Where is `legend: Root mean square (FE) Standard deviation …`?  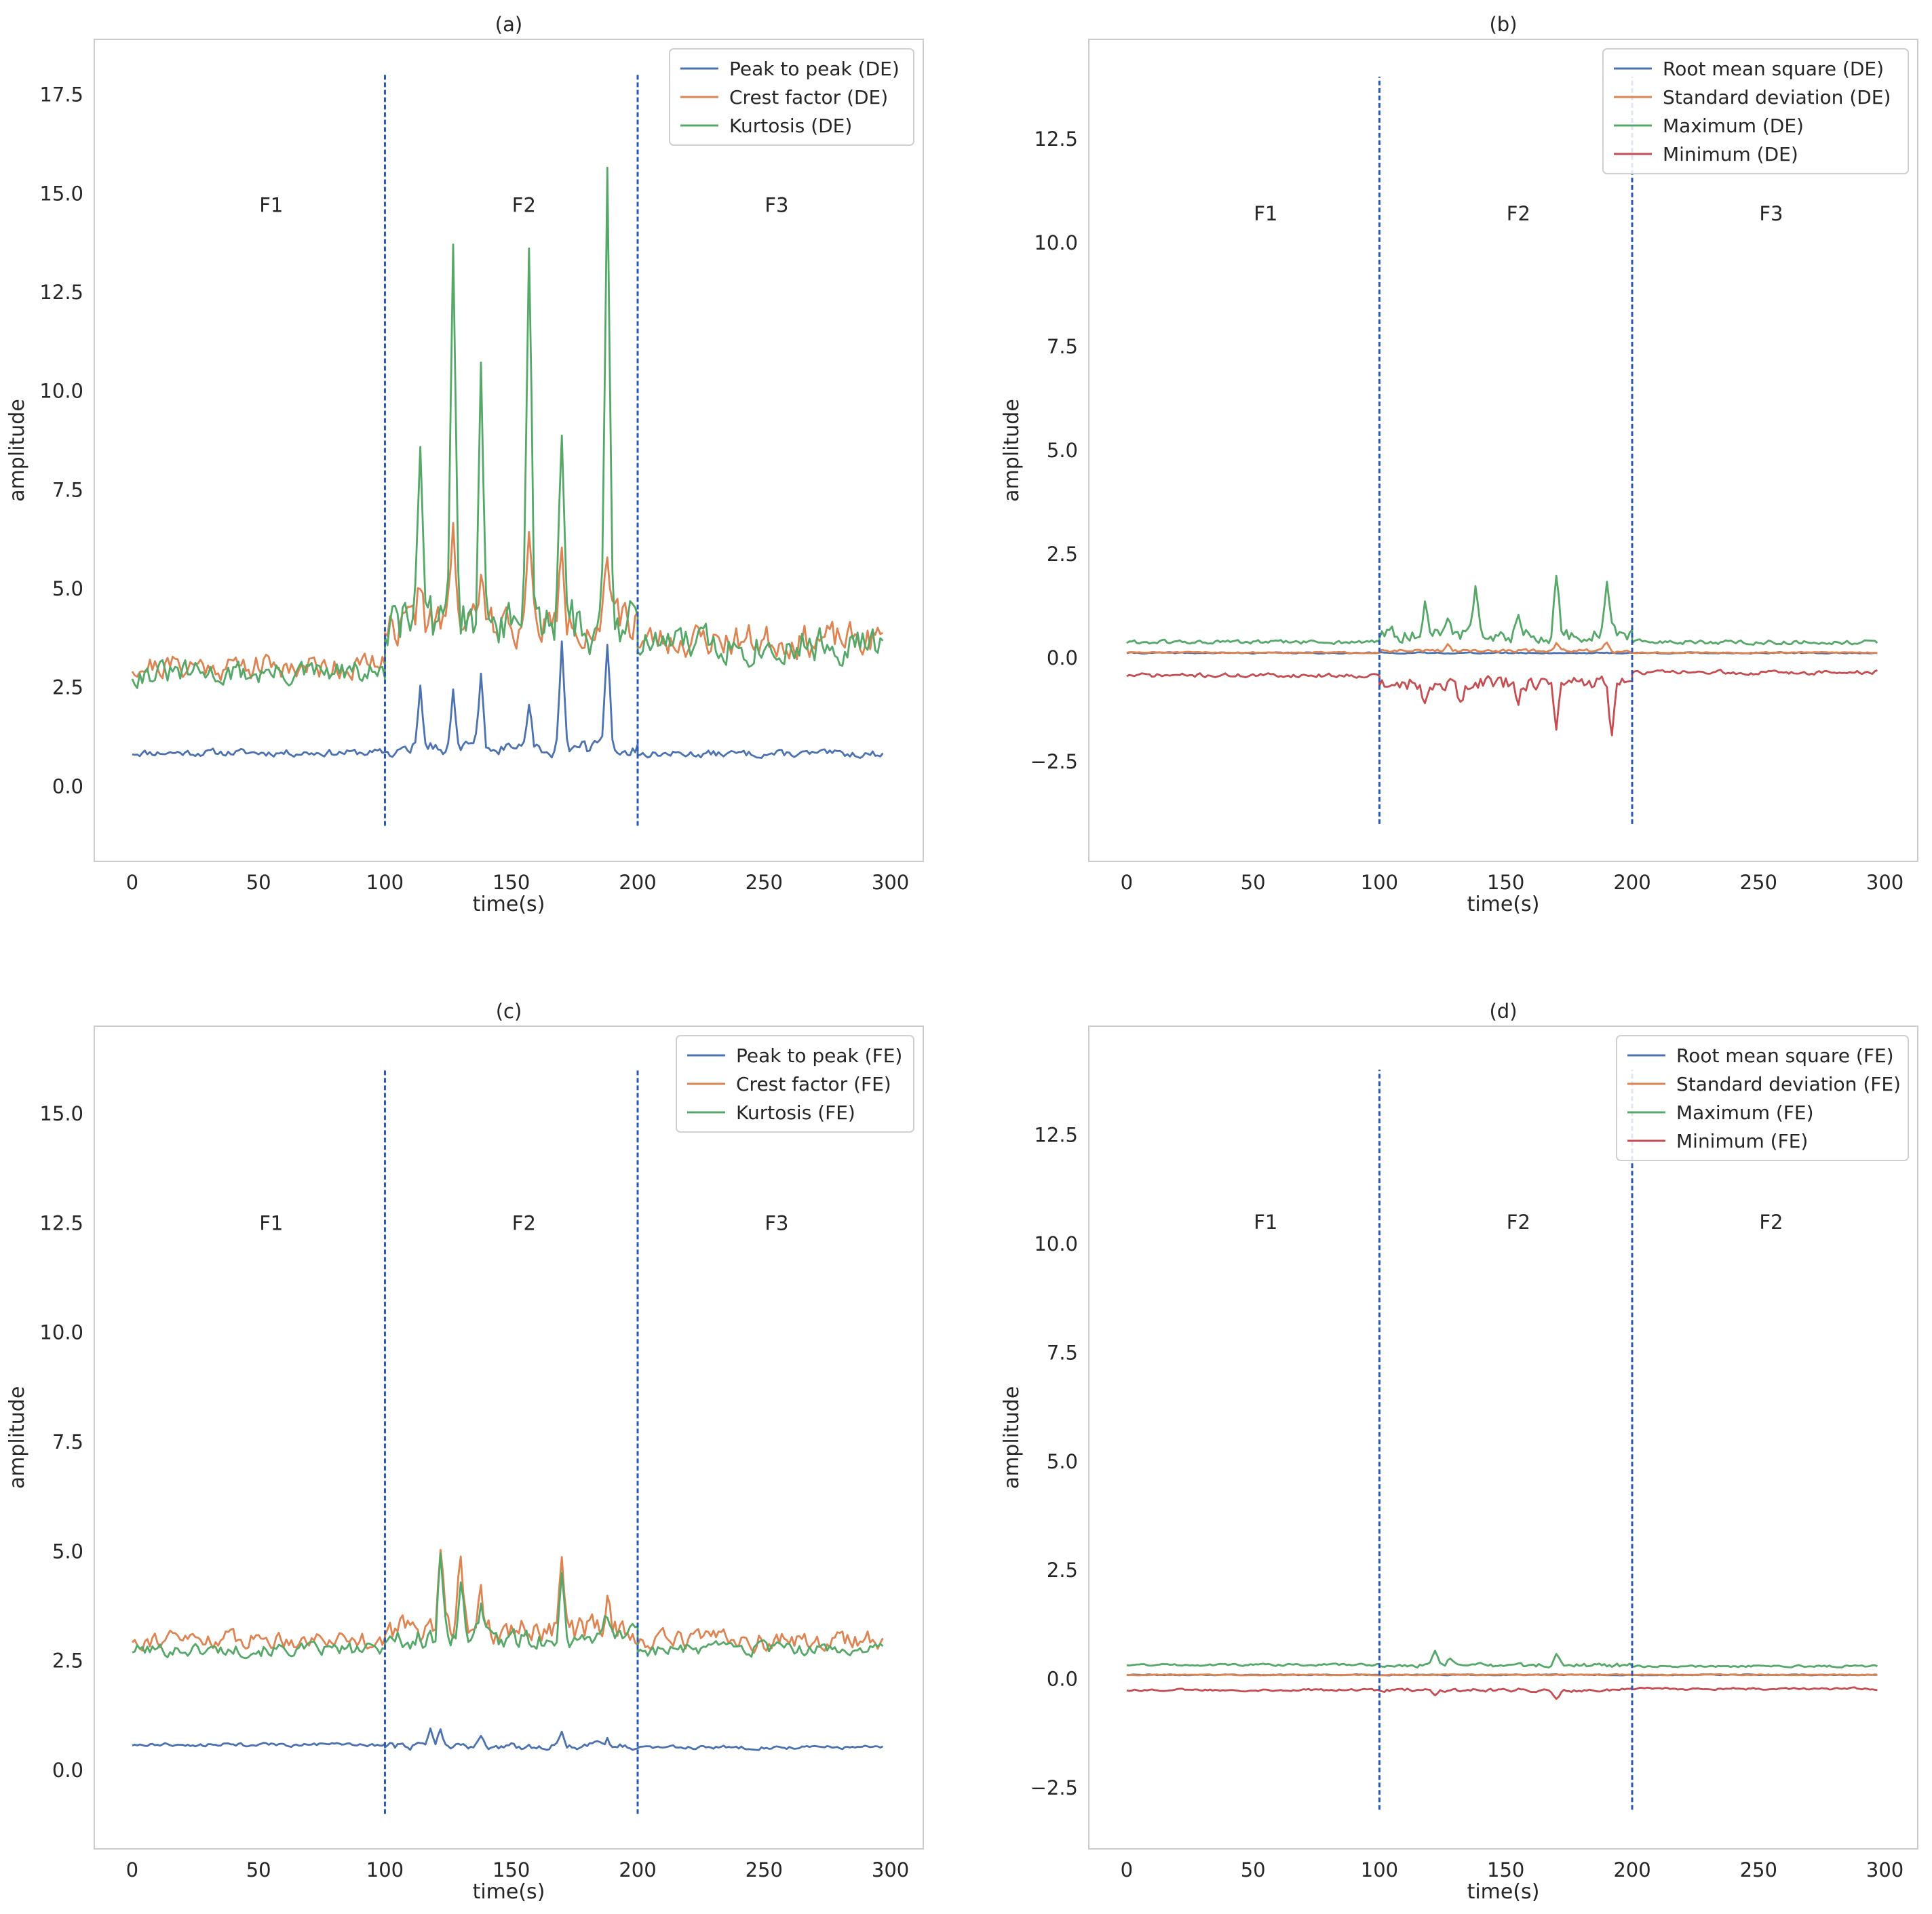
legend: Root mean square (FE) Standard deviation … is located at coordinates (1762, 1098).